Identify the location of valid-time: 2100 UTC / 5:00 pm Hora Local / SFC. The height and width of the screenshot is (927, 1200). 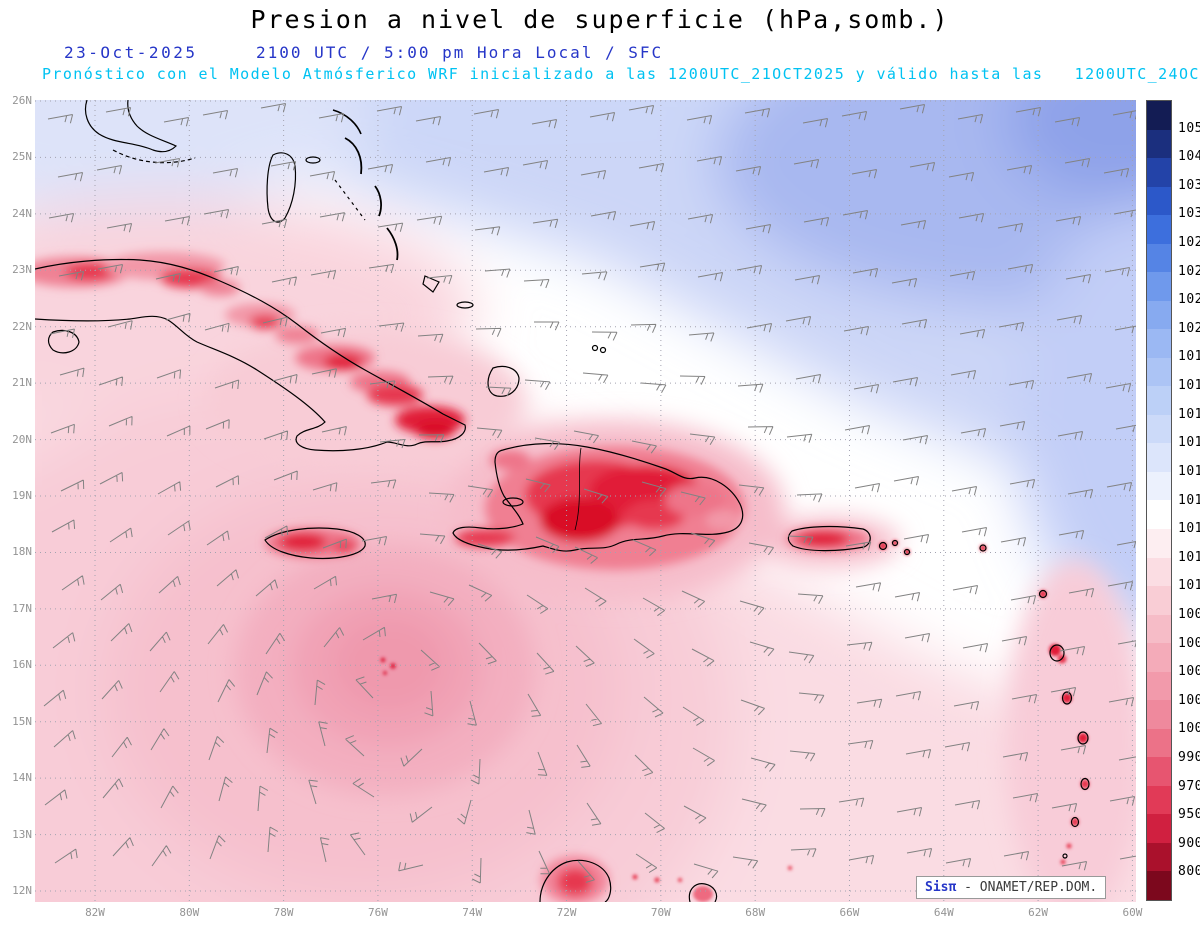
(460, 52).